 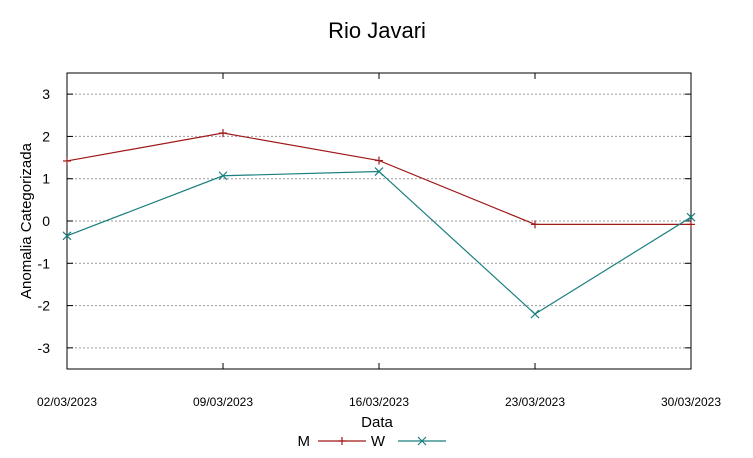 I want to click on chart-title: Rio Javari, so click(x=377, y=30).